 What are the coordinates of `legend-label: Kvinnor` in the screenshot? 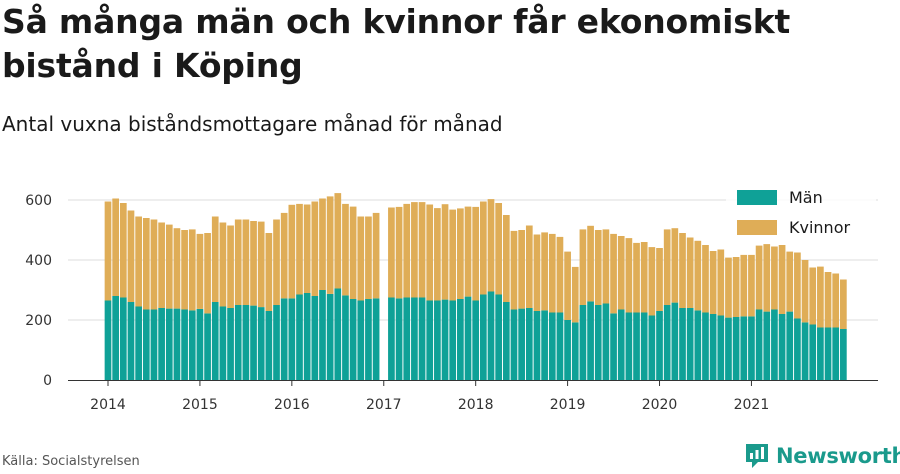 It's located at (819, 227).